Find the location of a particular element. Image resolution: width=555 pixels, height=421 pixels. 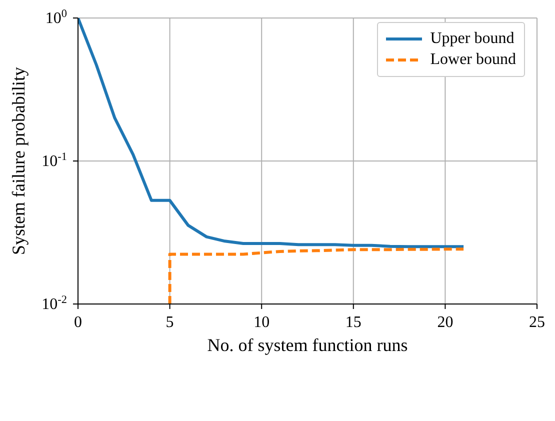

y-tick-label: 10$^{-2}$ is located at coordinates (54, 303).